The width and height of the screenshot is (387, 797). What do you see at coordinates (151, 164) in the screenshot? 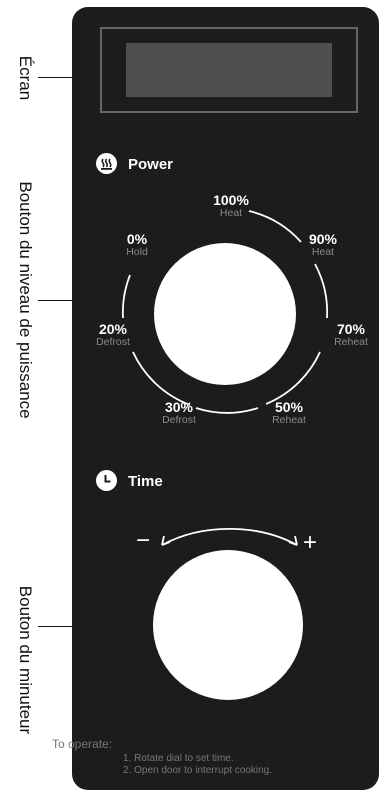
I see `power-title: Power` at bounding box center [151, 164].